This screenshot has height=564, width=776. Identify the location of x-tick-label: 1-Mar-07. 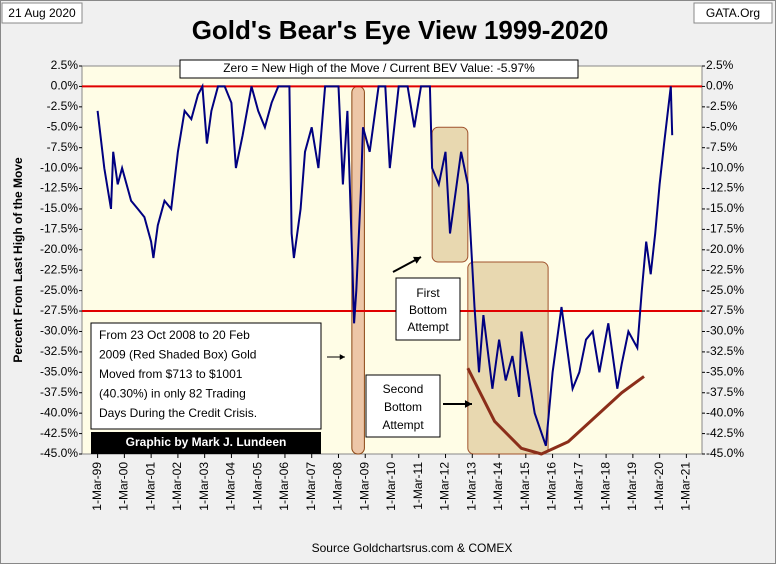
(311, 486).